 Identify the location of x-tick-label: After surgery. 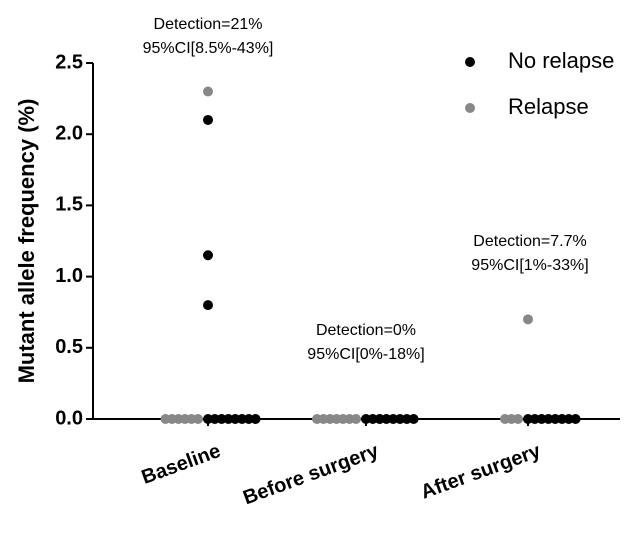
(481, 472).